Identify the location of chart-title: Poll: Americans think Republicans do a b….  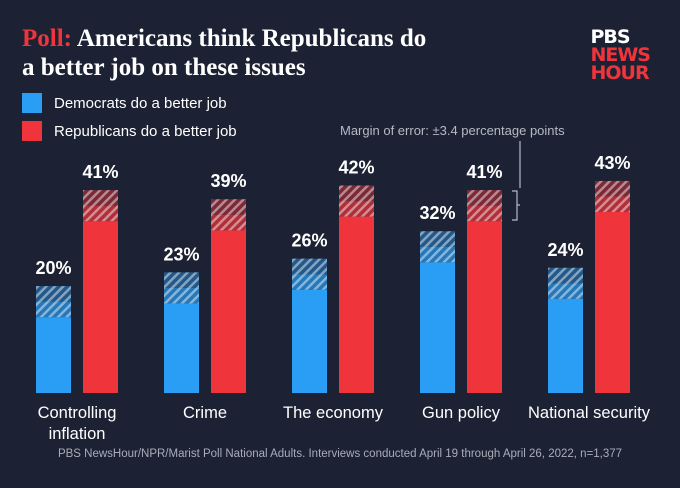
(232, 53).